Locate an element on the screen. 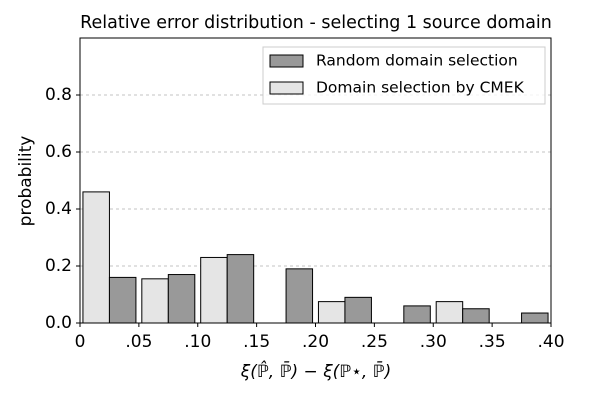 This screenshot has width=600, height=400. x-tick-label: .30 is located at coordinates (433, 342).